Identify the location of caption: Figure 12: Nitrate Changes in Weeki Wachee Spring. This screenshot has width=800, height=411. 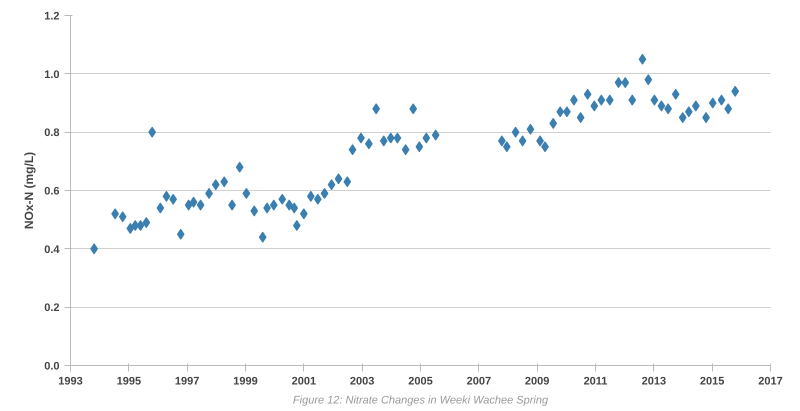
(420, 400).